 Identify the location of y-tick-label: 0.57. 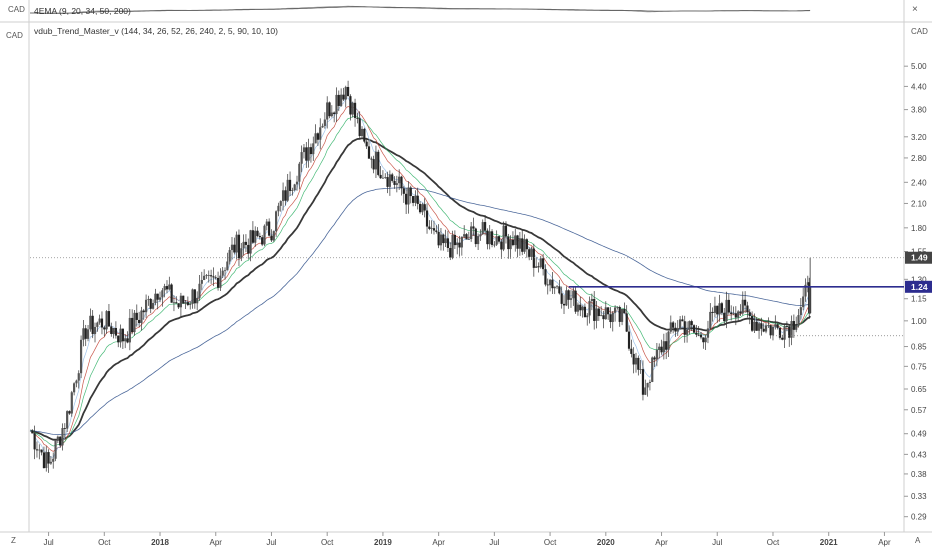
(919, 410).